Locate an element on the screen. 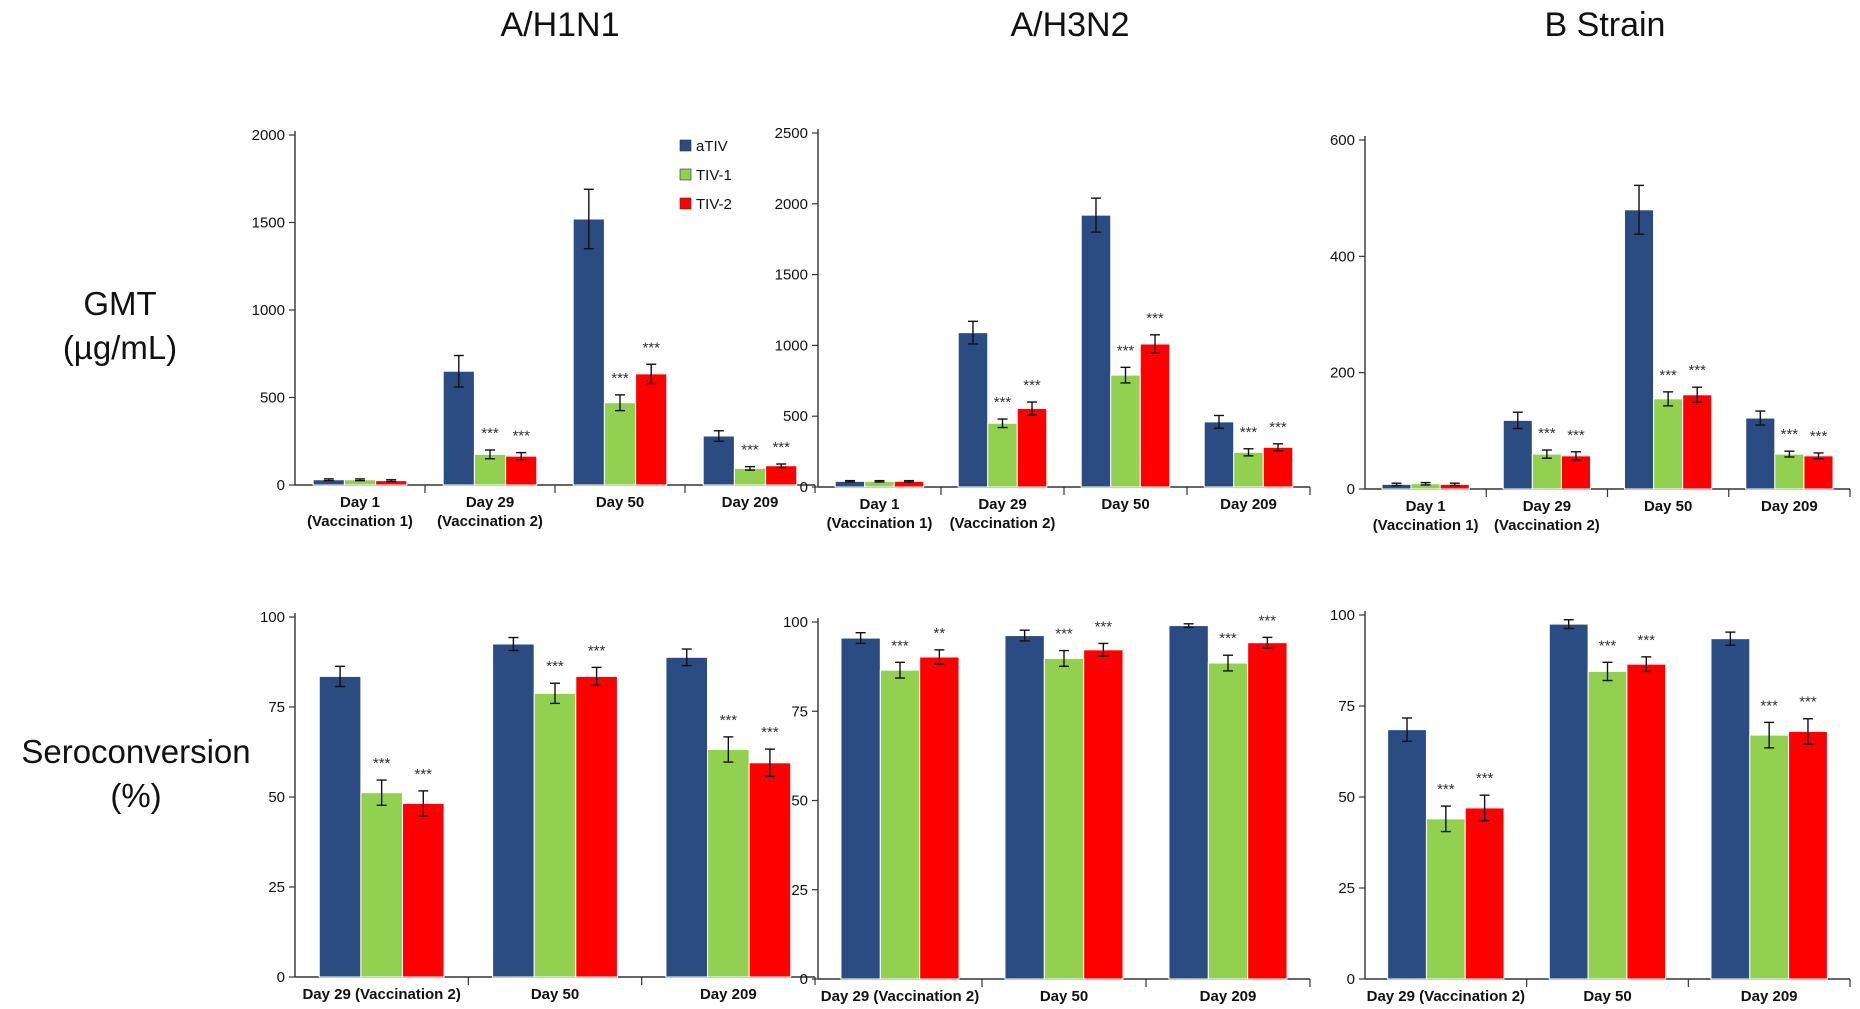 This screenshot has width=1860, height=1009. panel5-y-tick-label: 50 is located at coordinates (1346, 797).